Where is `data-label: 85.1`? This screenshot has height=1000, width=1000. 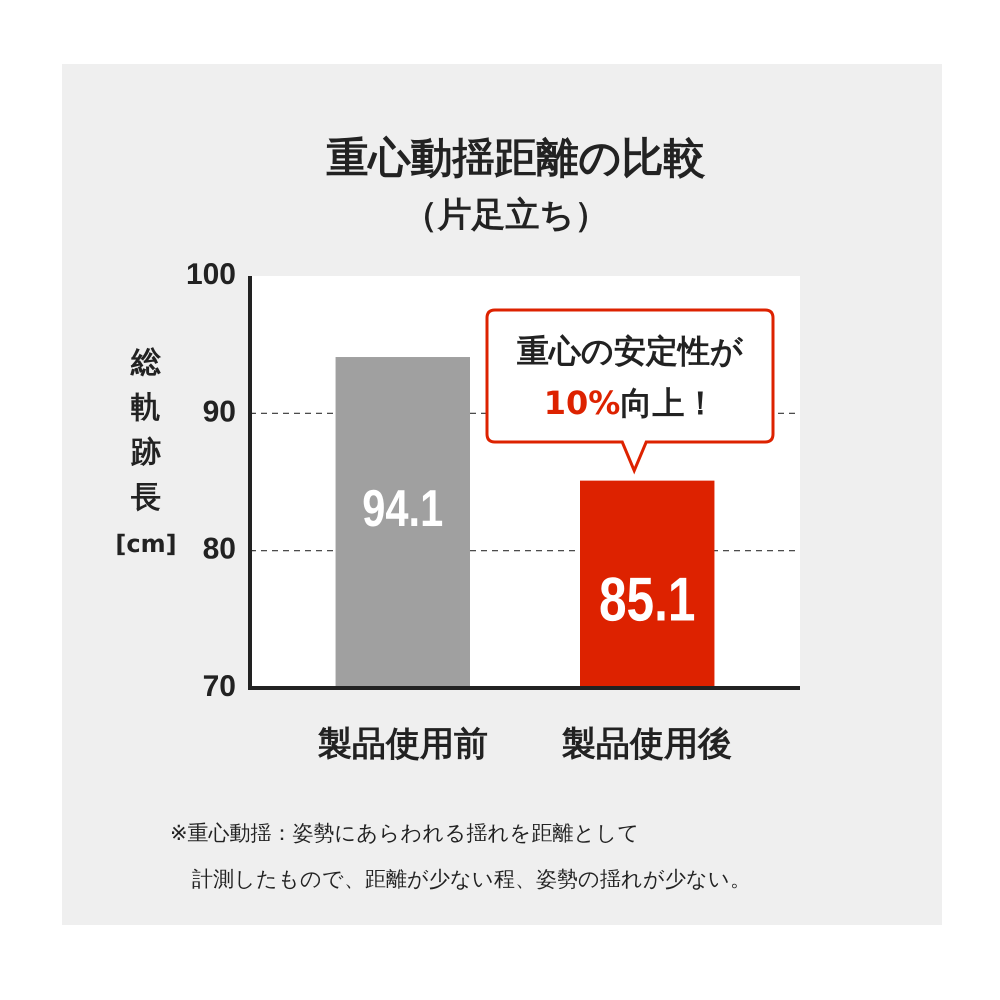
data-label: 85.1 is located at coordinates (647, 599).